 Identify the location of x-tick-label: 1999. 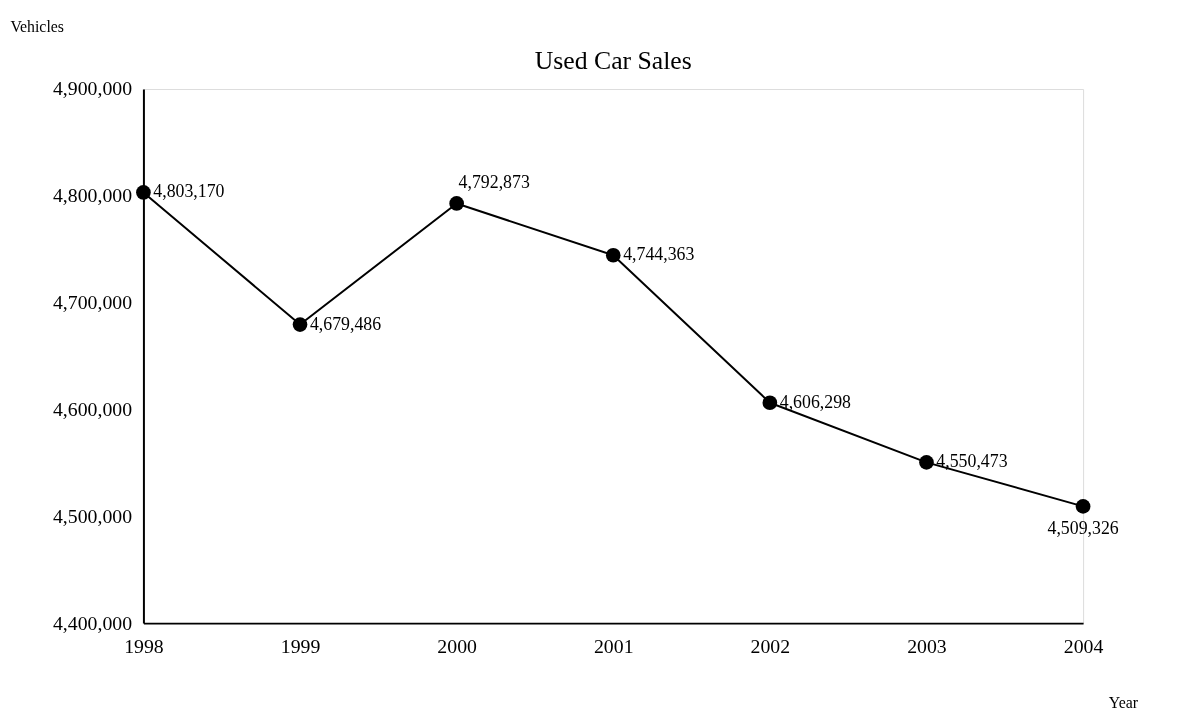
(300, 646).